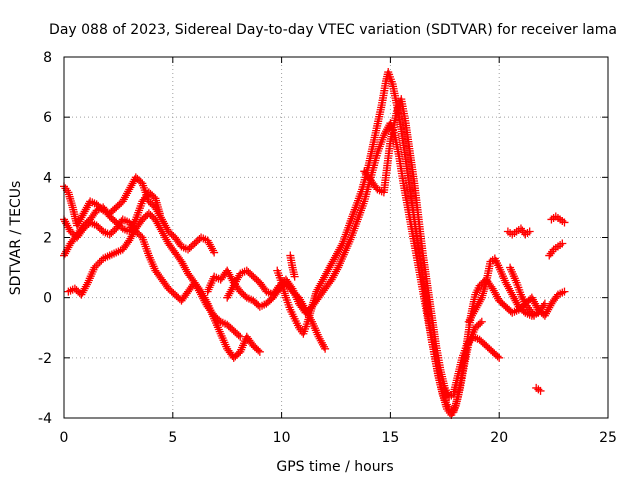 This screenshot has height=480, width=640. I want to click on y-tick-label: 6, so click(47, 118).